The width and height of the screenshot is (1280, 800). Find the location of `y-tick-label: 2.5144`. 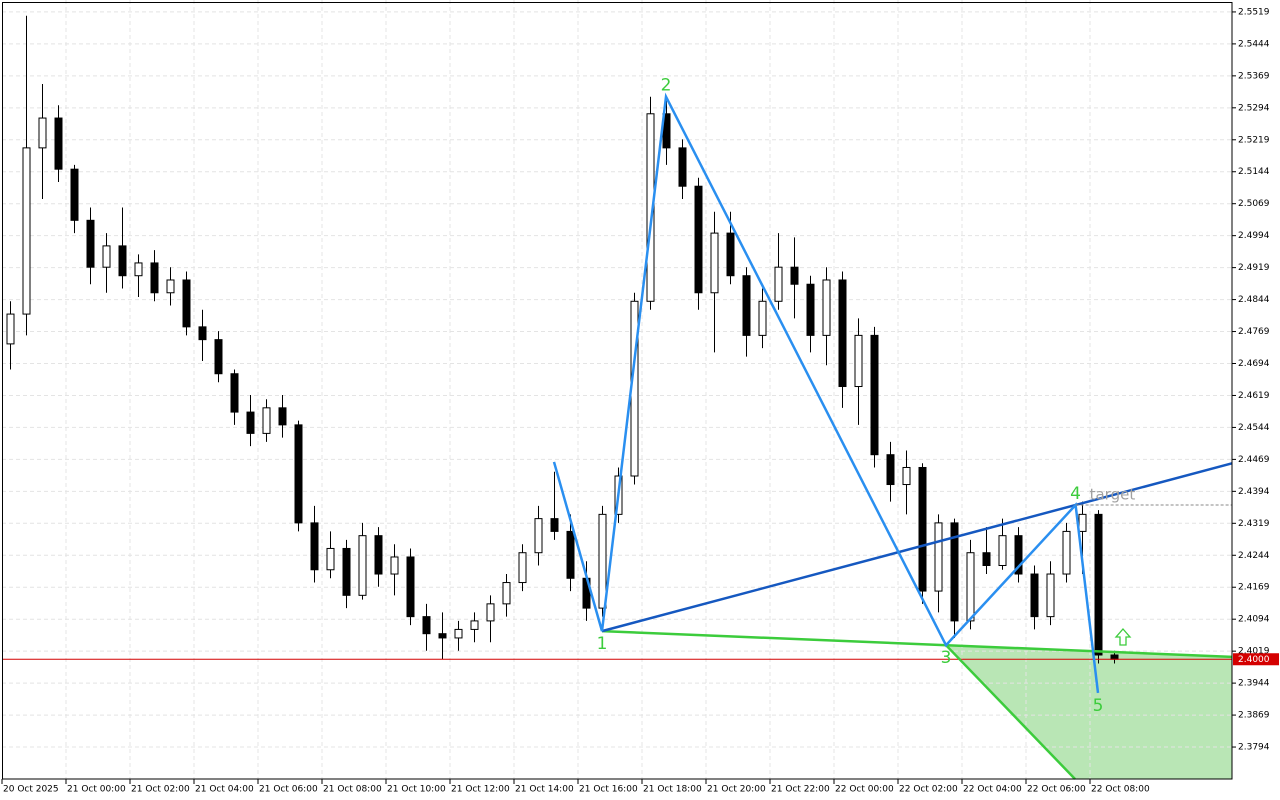

y-tick-label: 2.5144 is located at coordinates (1254, 172).